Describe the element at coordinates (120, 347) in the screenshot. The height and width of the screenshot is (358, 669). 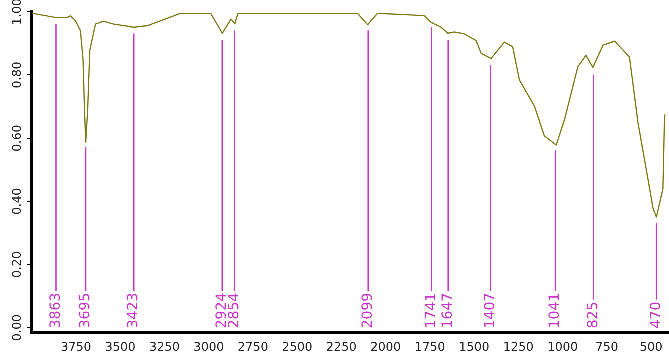
I see `x-tick-label: 3500` at that location.